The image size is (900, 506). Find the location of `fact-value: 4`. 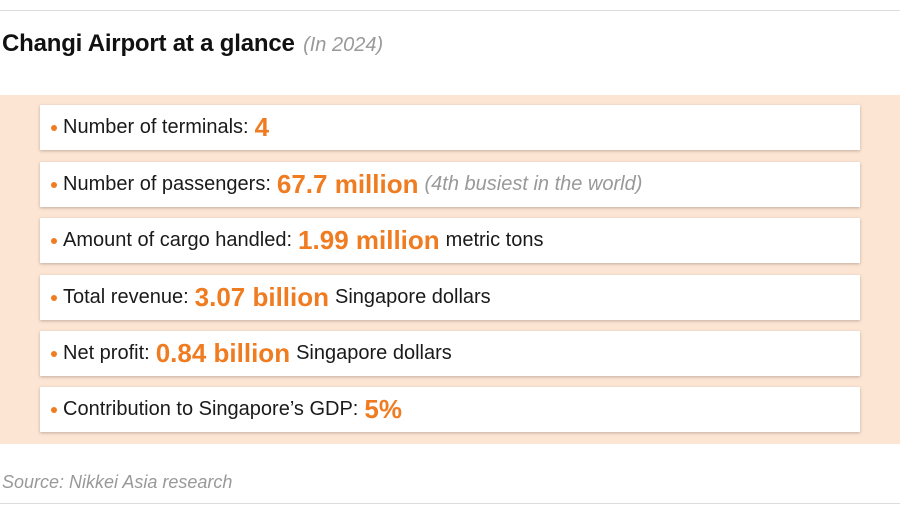

fact-value: 4 is located at coordinates (262, 127).